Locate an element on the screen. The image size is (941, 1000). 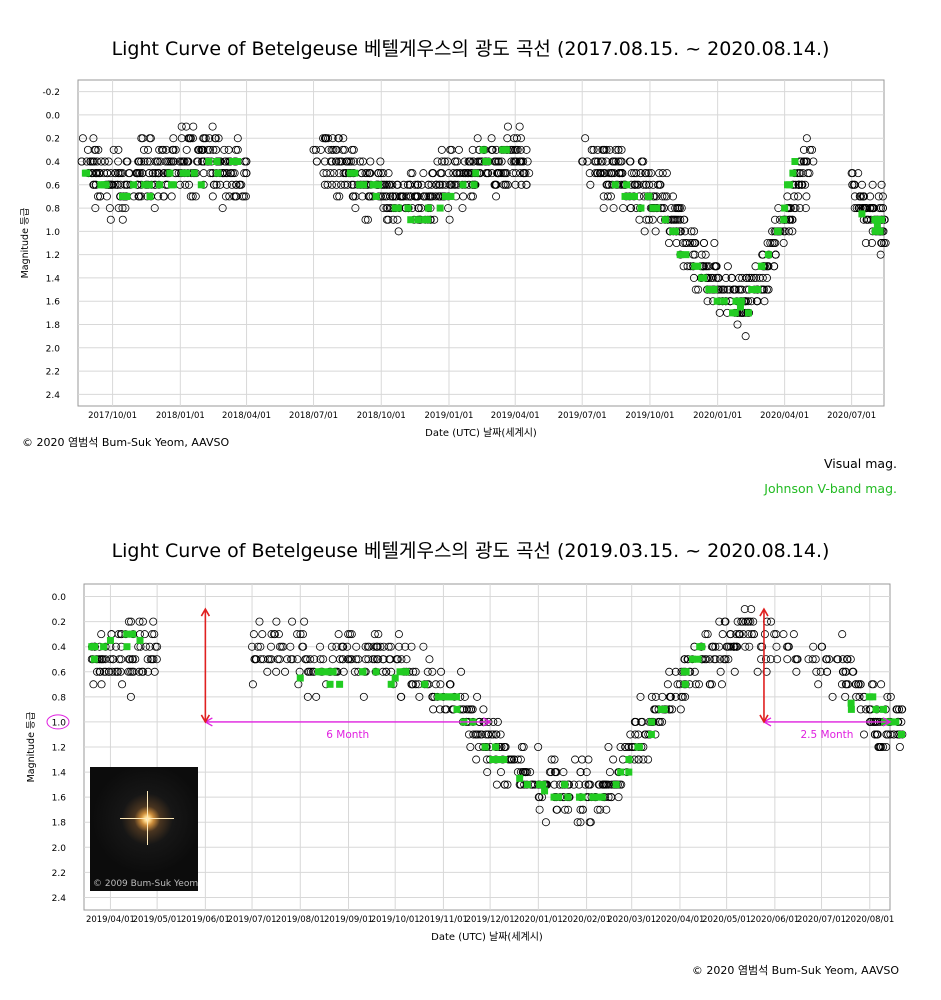
magenta-arrow-head-right is located at coordinates (887, 722).